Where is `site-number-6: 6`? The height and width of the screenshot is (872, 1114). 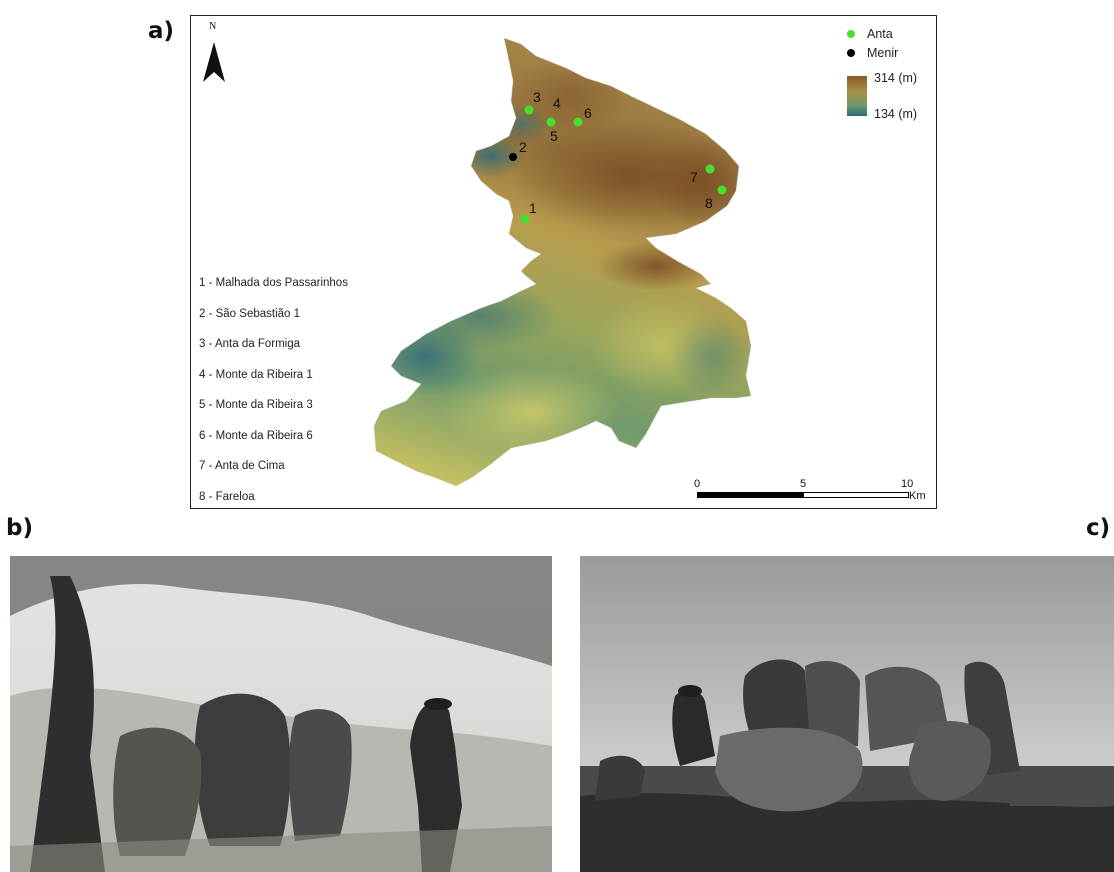
site-number-6: 6 is located at coordinates (588, 113).